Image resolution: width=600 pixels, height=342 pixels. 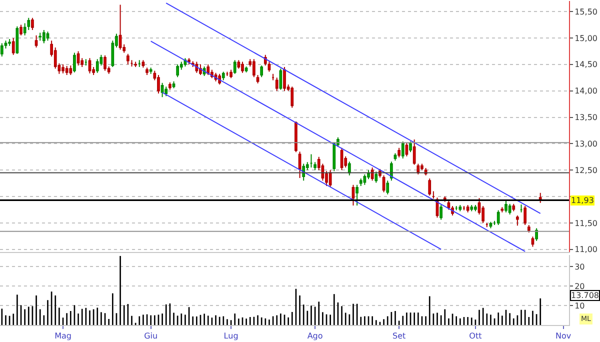 What do you see at coordinates (586, 38) in the screenshot?
I see `y-tick-label: 15,00` at bounding box center [586, 38].